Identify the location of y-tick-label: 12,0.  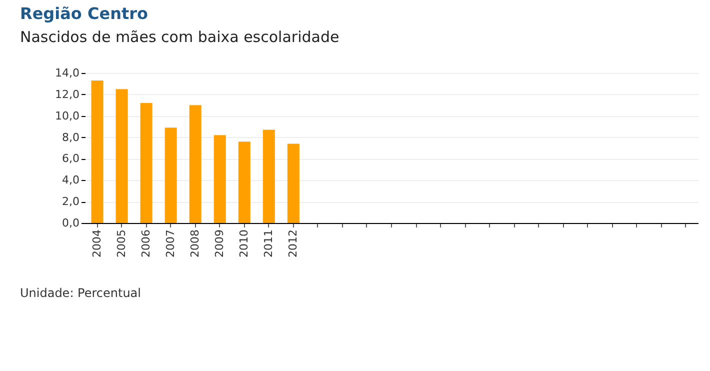
(67, 94).